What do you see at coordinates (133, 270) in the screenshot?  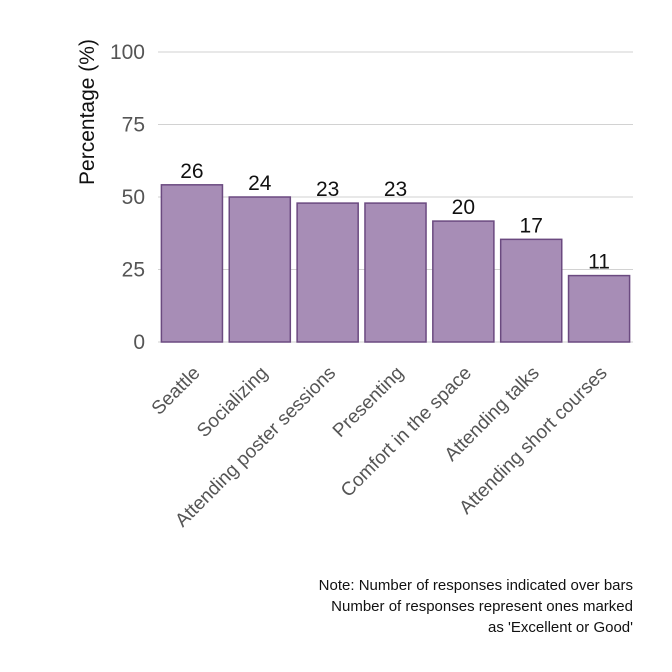 I see `y-tick-label: 25` at bounding box center [133, 270].